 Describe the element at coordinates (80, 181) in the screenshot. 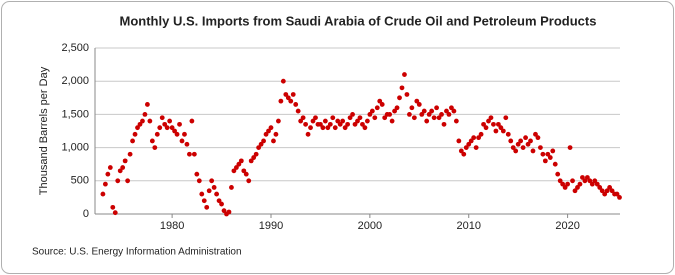

I see `y-tick-label: 500` at that location.